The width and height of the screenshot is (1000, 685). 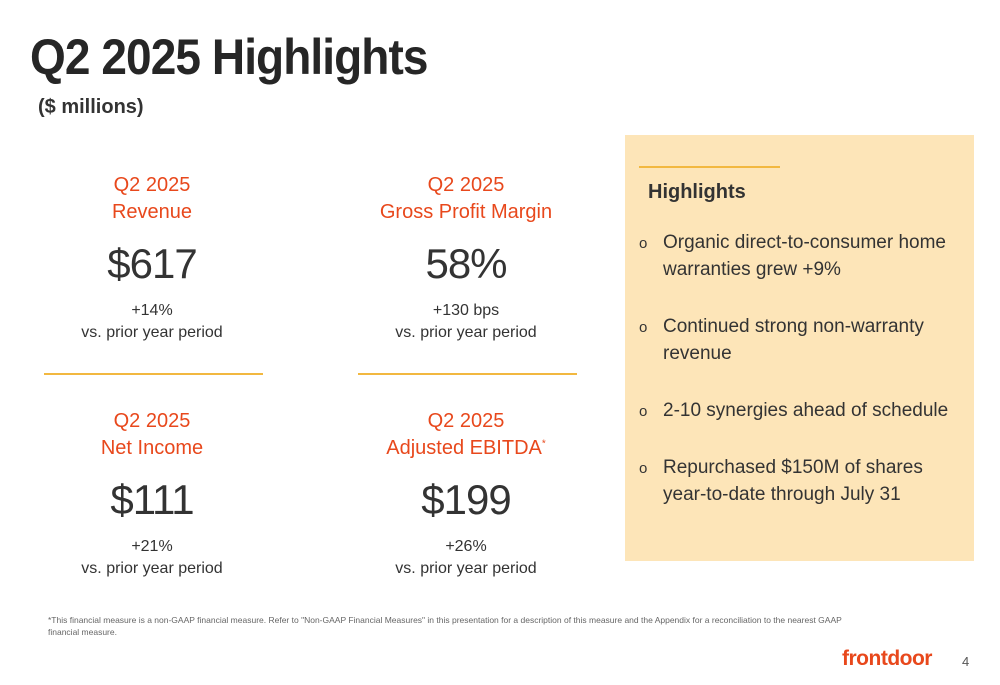 I want to click on metric-change: +14% vs. prior year period, so click(x=152, y=322).